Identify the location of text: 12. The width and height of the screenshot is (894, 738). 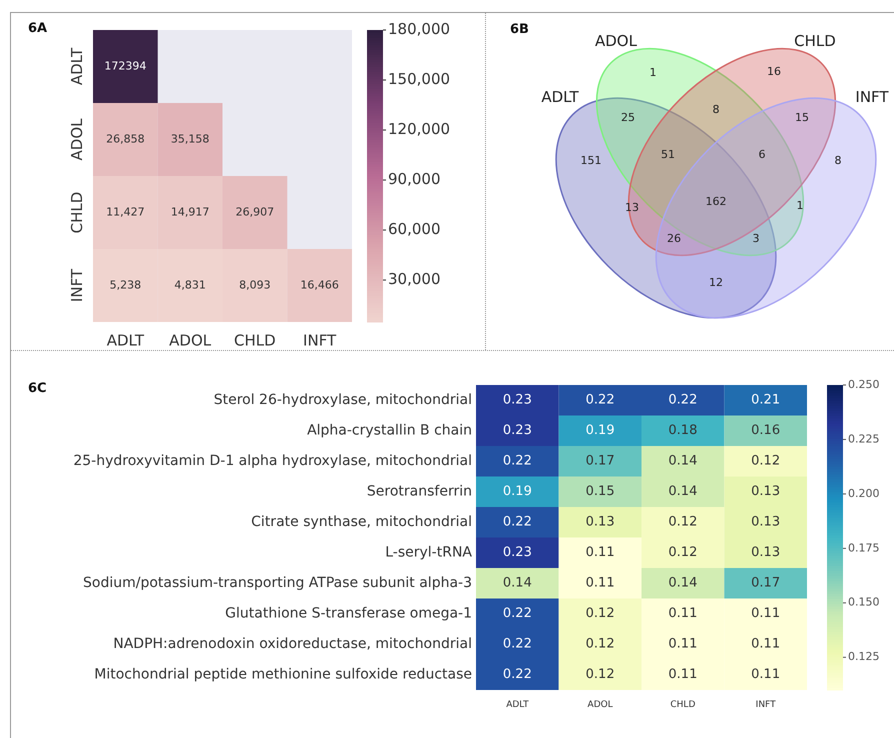
(716, 283).